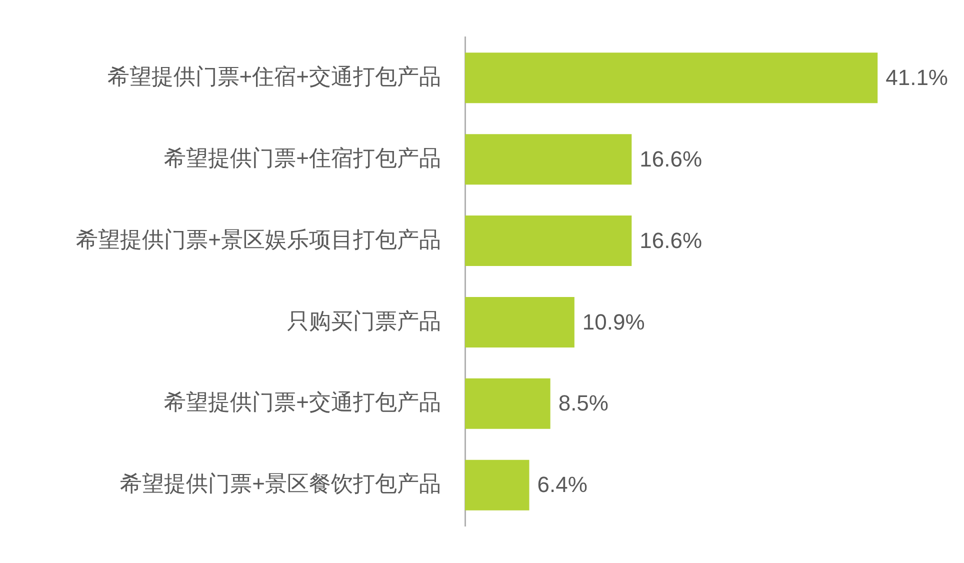 The height and width of the screenshot is (563, 964). Describe the element at coordinates (302, 157) in the screenshot. I see `y-tick-label: 希望提供门票+住宿打包产品` at that location.